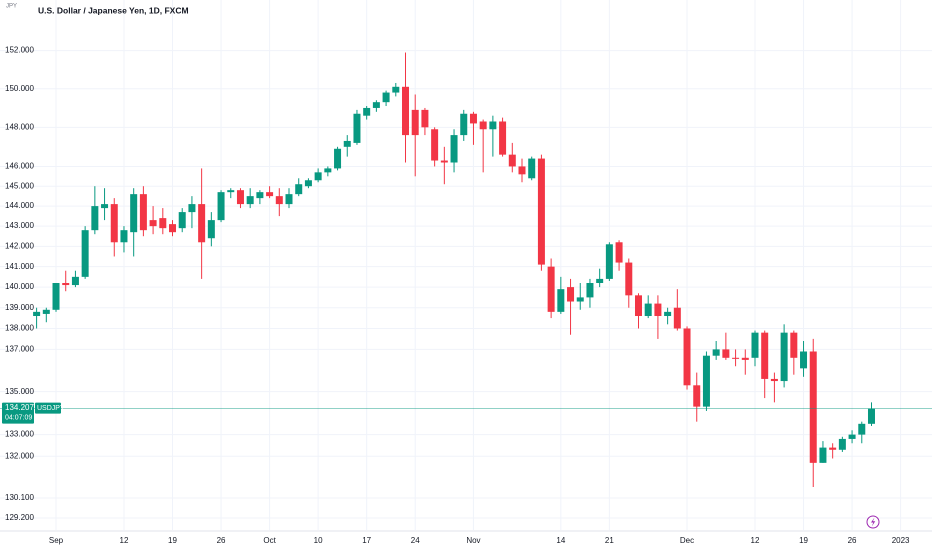 This screenshot has width=932, height=550. What do you see at coordinates (19, 185) in the screenshot?
I see `y-tick-label: 145.000` at bounding box center [19, 185].